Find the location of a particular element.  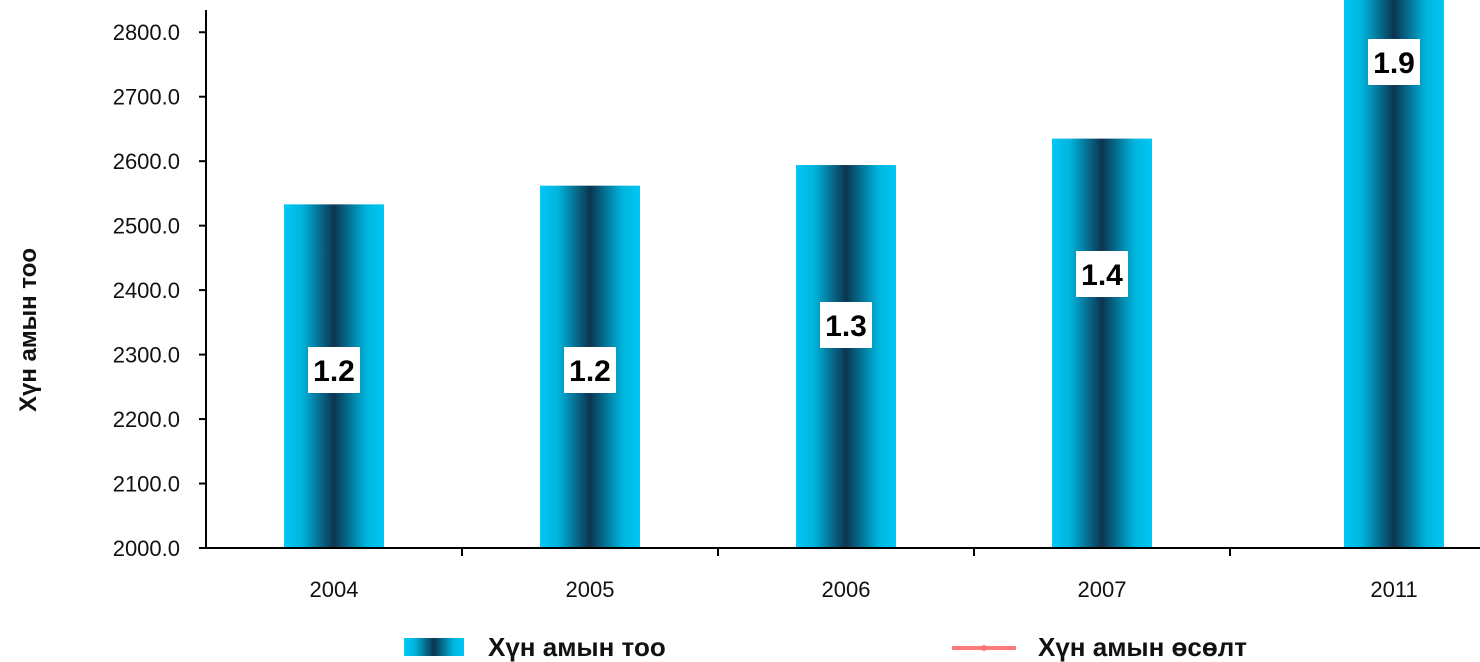

y-tick-label: 2700.0 is located at coordinates (146, 97).